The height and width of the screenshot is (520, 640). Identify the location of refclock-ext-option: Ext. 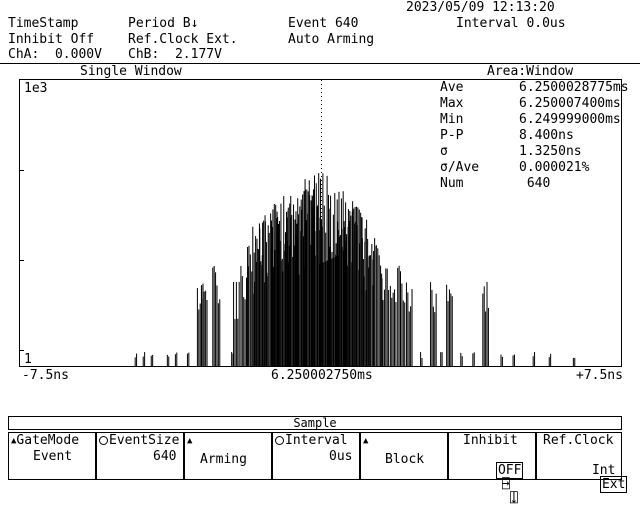
(613, 484).